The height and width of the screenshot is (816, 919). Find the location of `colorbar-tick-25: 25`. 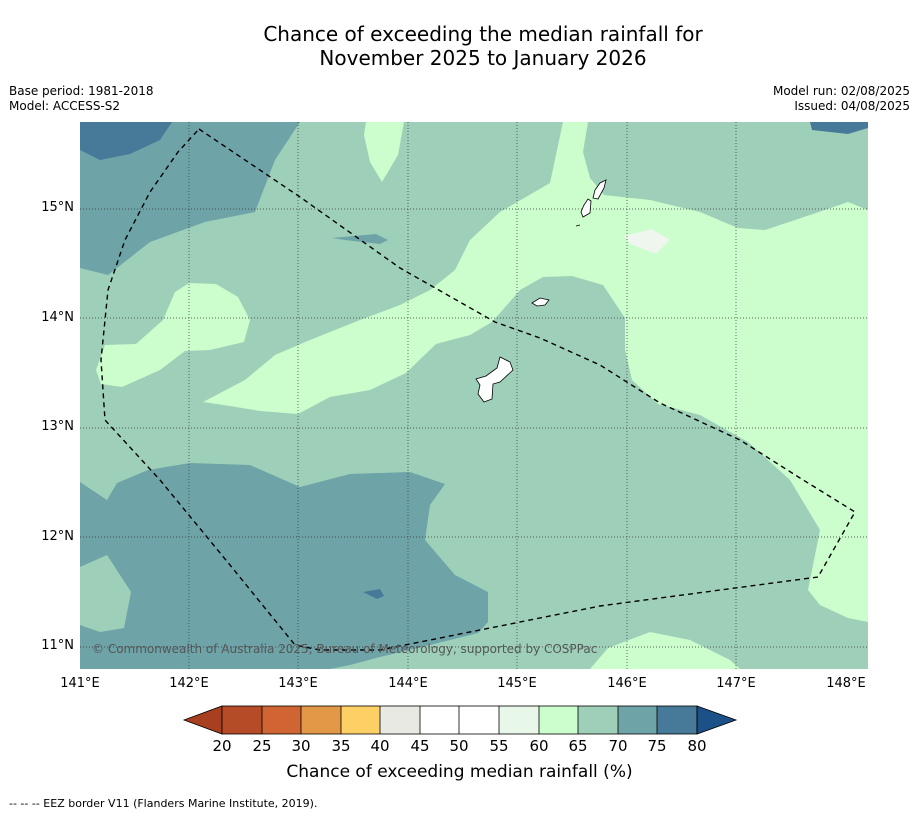

colorbar-tick-25: 25 is located at coordinates (262, 746).